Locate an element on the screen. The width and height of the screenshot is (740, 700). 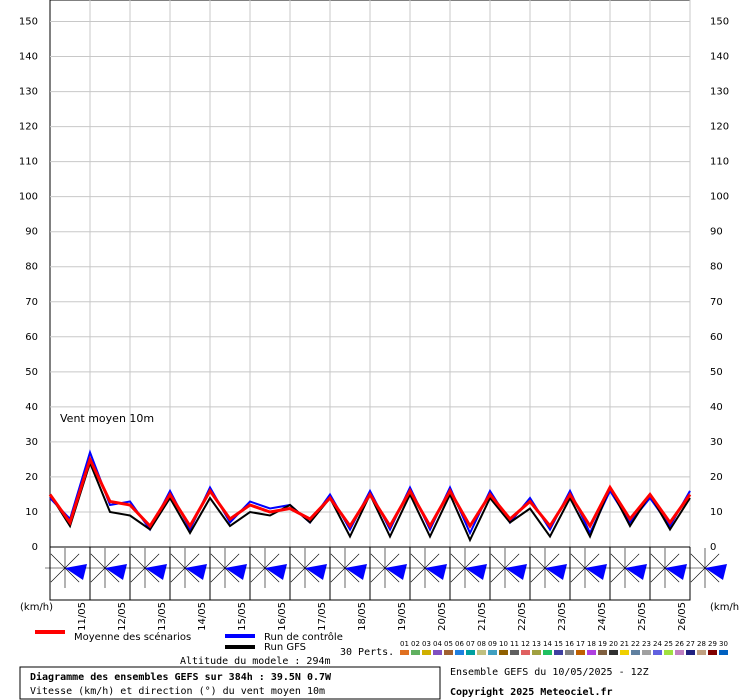
perturbation-label: 07 is located at coordinates (470, 644).